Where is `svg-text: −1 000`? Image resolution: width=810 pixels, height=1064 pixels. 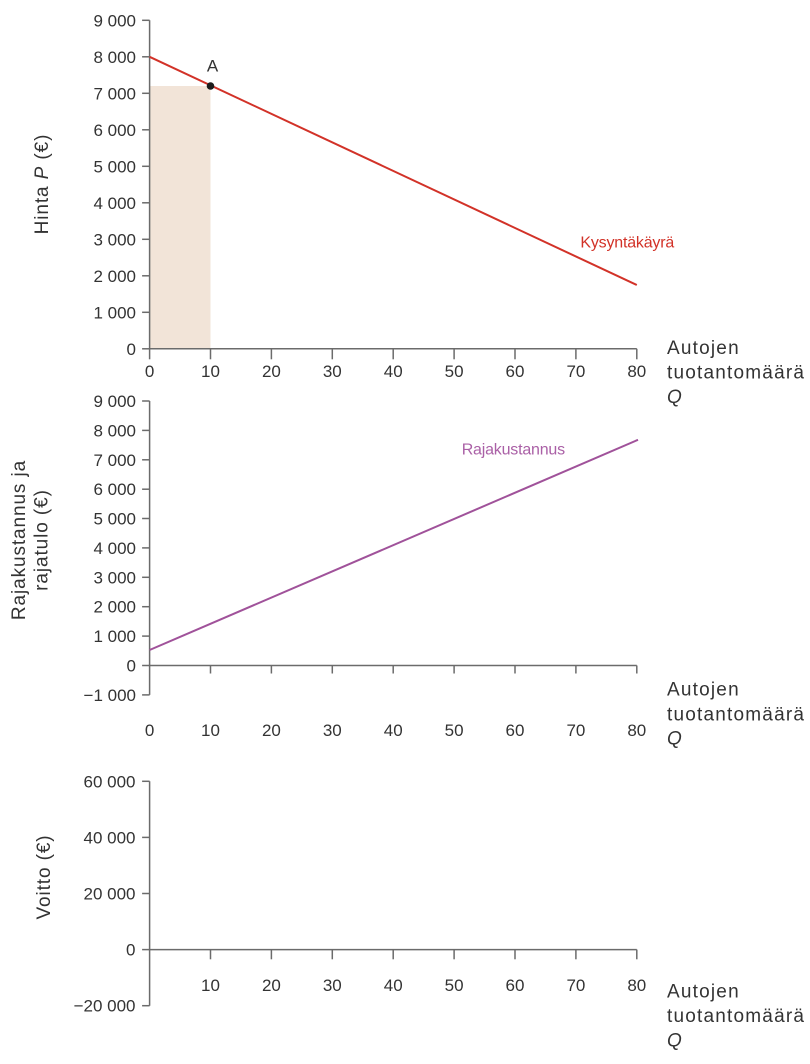 svg-text: −1 000 is located at coordinates (110, 695).